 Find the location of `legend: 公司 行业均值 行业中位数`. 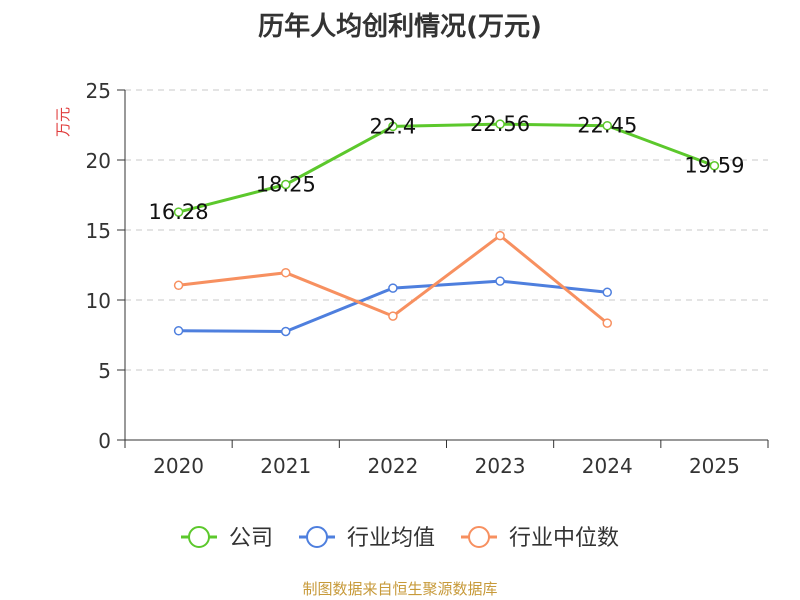

legend: 公司 行业均值 行业中位数 is located at coordinates (400, 538).